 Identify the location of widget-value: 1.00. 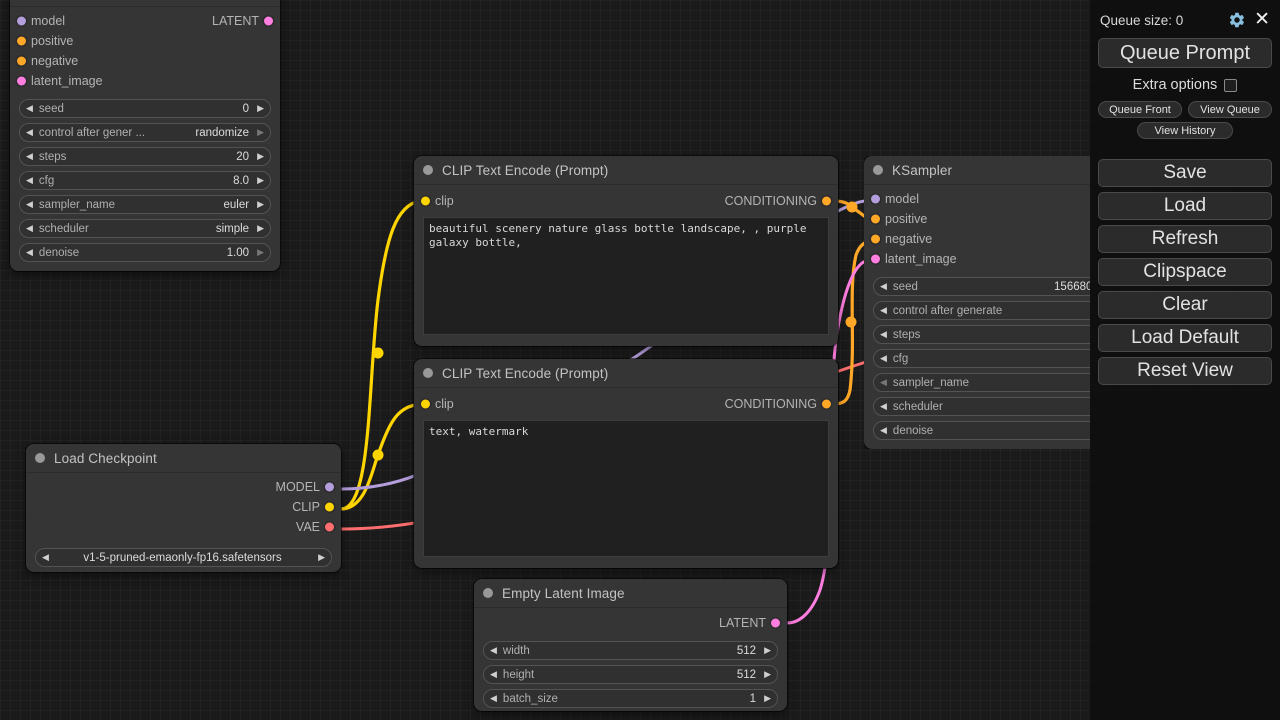
(238, 252).